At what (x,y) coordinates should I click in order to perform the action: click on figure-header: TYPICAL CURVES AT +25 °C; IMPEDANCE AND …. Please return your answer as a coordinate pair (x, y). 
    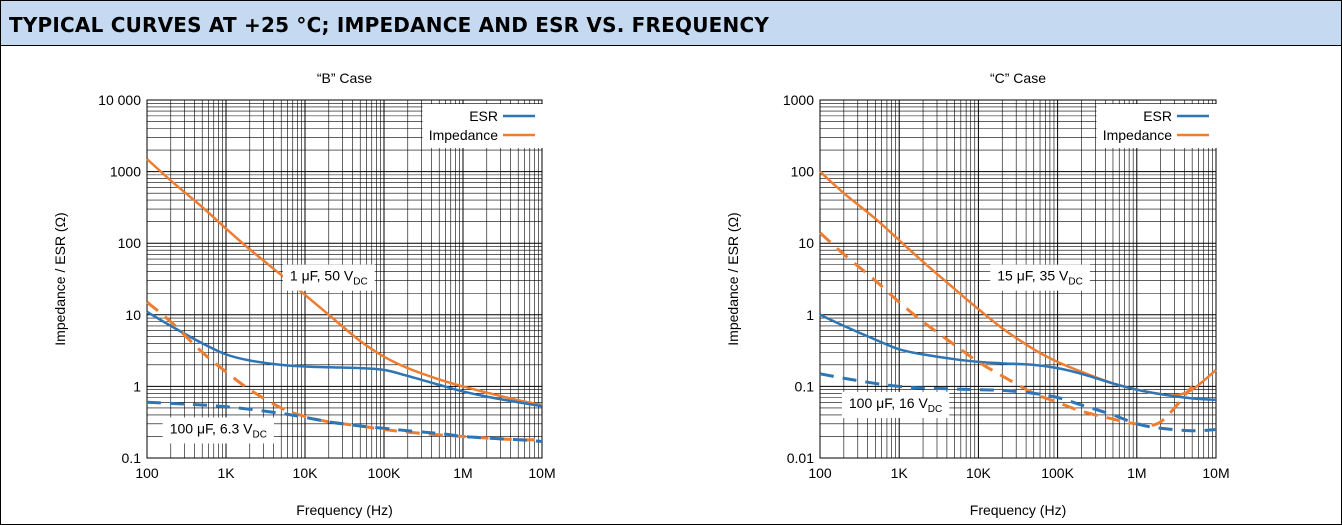
    Looking at the image, I should click on (671, 23).